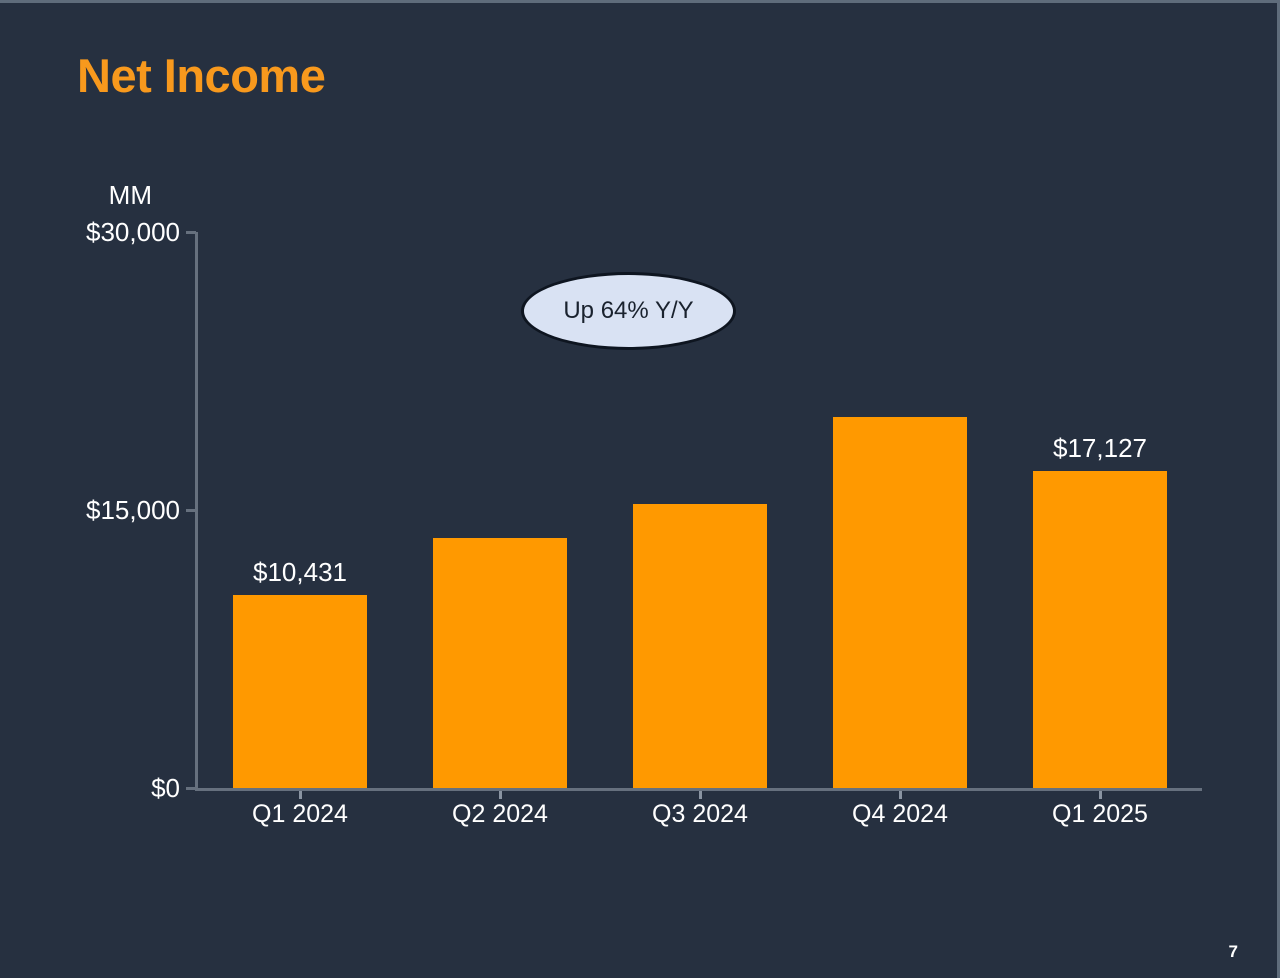  I want to click on callout-text: Up 64% Y/Y, so click(628, 310).